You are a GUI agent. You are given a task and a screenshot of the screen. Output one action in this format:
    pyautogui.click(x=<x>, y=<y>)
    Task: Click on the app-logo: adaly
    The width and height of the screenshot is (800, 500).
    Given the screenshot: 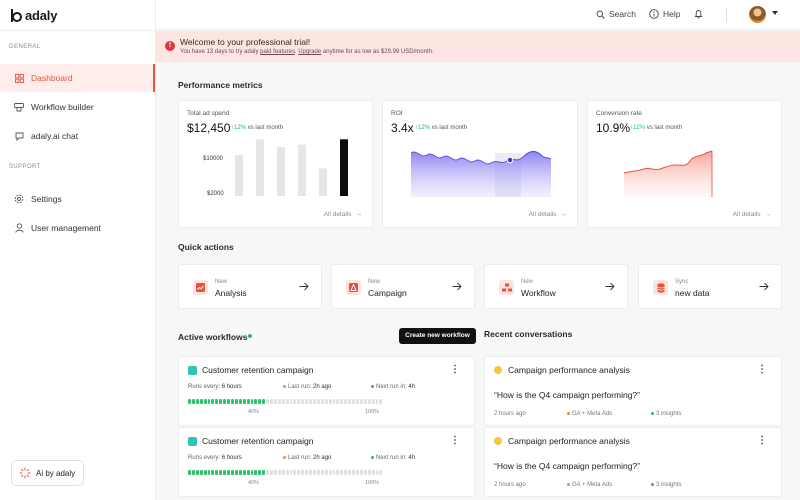 What is the action you would take?
    pyautogui.click(x=33, y=15)
    